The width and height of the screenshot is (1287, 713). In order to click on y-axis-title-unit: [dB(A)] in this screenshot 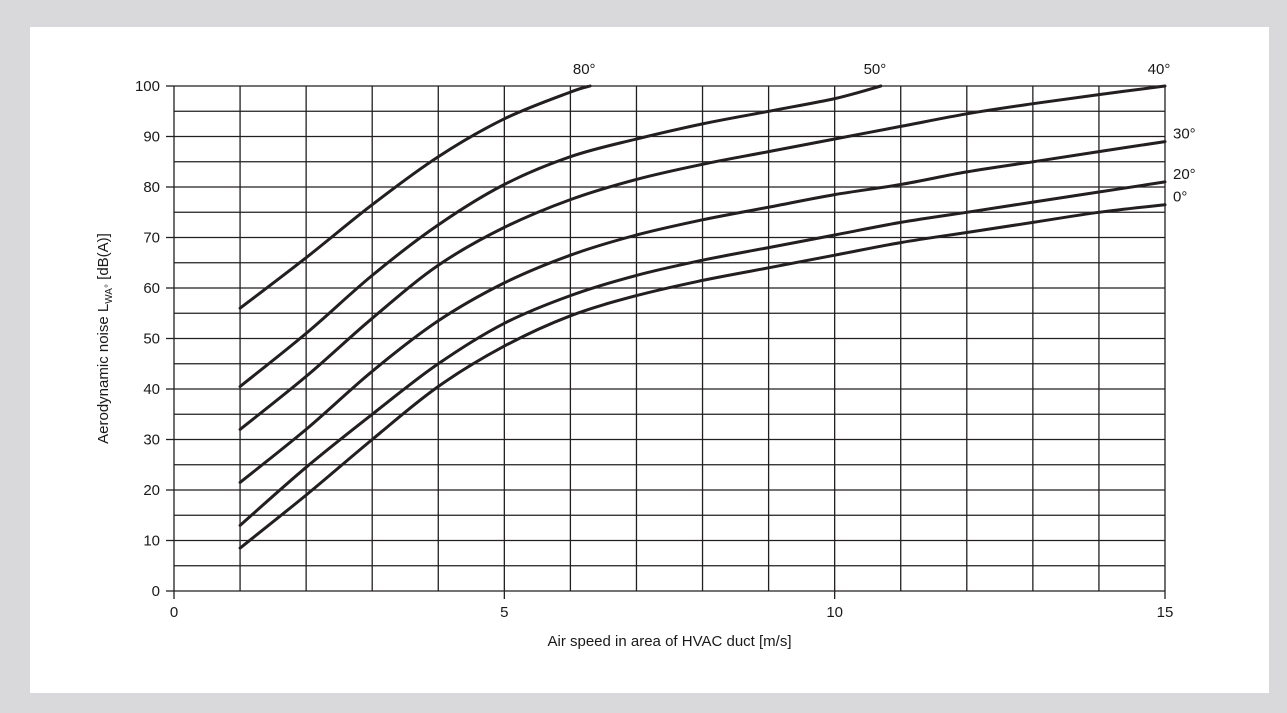, I will do `click(103, 258)`.